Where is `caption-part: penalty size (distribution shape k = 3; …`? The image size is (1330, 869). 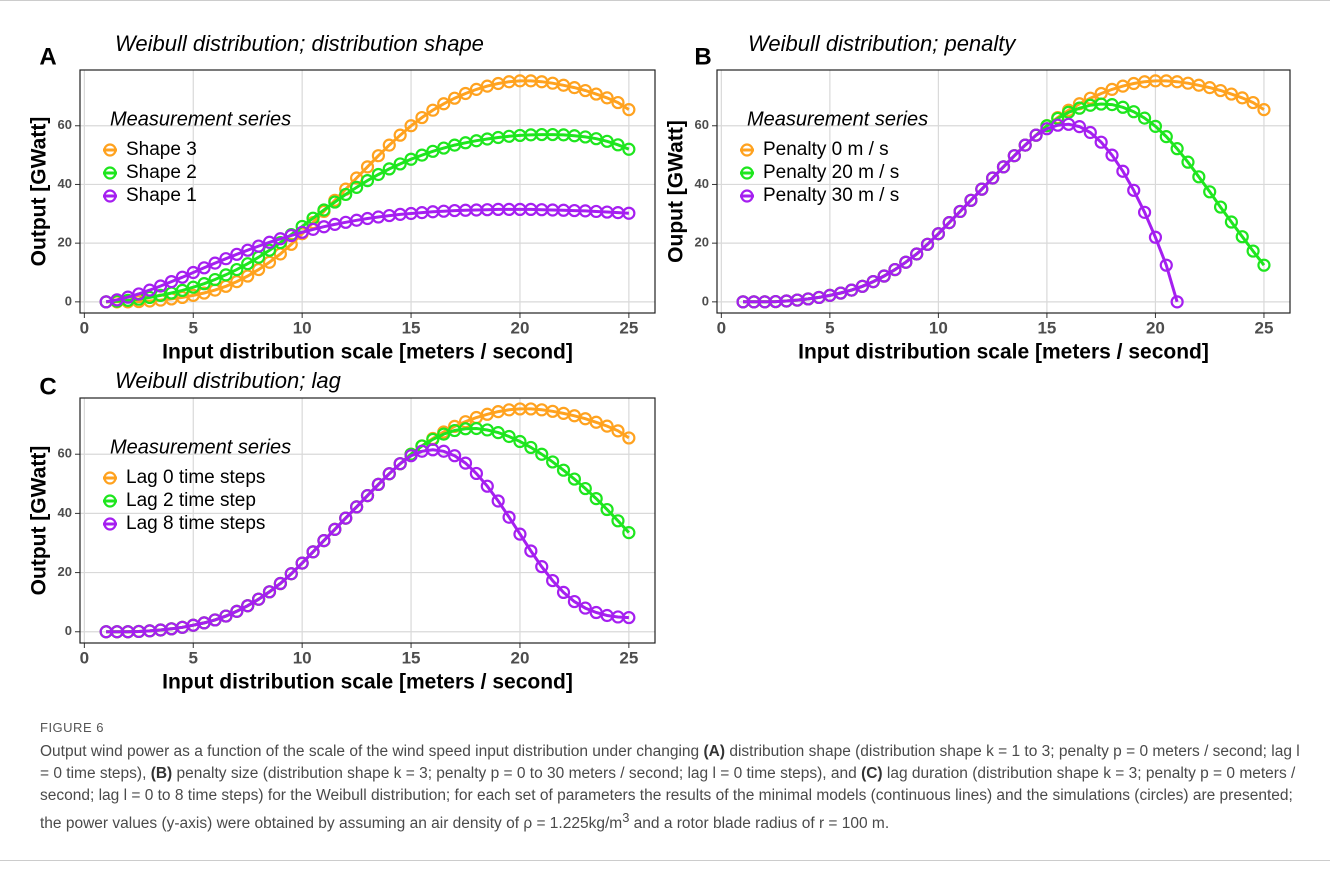 caption-part: penalty size (distribution shape k = 3; … is located at coordinates (517, 773).